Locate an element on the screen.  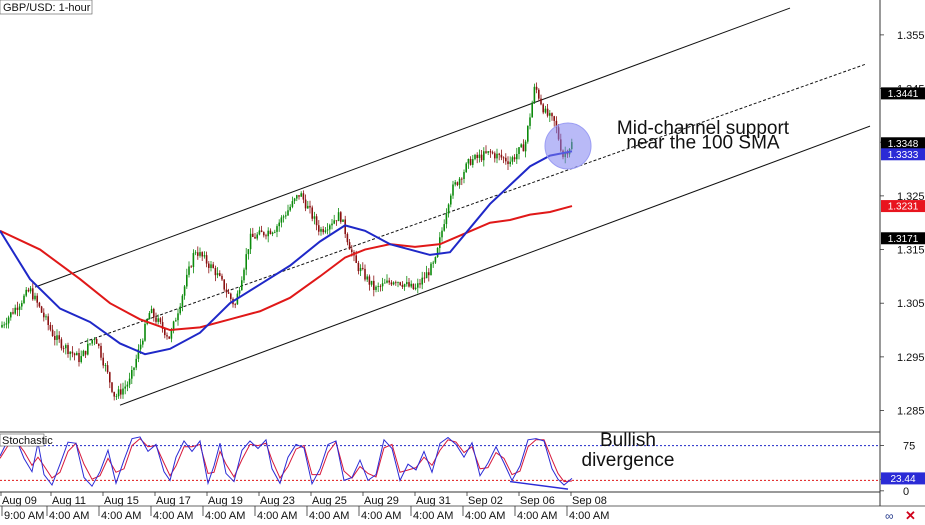
chart-title: GBP/USD: 1-hour is located at coordinates (47, 8).